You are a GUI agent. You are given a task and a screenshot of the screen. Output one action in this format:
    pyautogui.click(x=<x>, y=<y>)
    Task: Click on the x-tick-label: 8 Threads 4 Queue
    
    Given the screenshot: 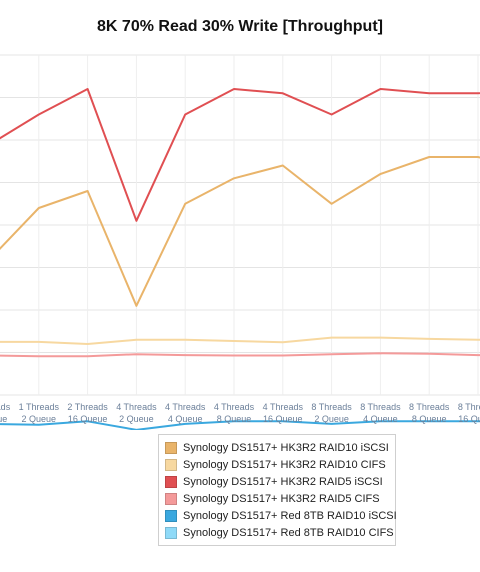 What is the action you would take?
    pyautogui.click(x=380, y=413)
    